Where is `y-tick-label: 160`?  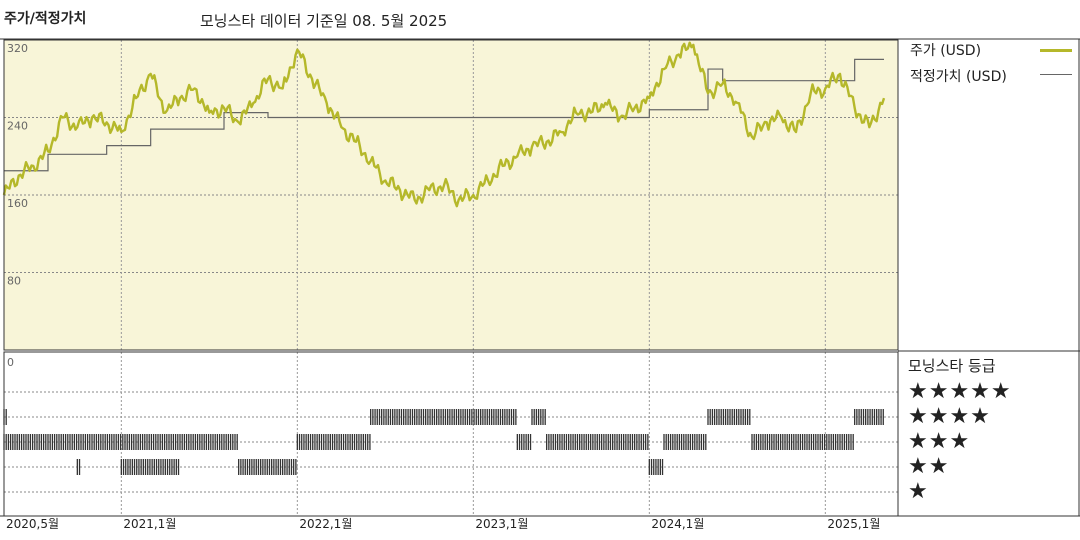 y-tick-label: 160 is located at coordinates (17, 203).